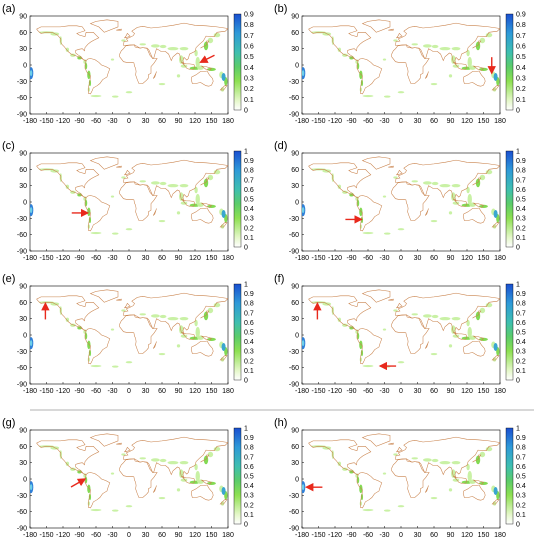 Image resolution: width=544 pixels, height=550 pixels. Describe the element at coordinates (249, 25) in the screenshot. I see `colorbar-tick-label: 0.8` at that location.